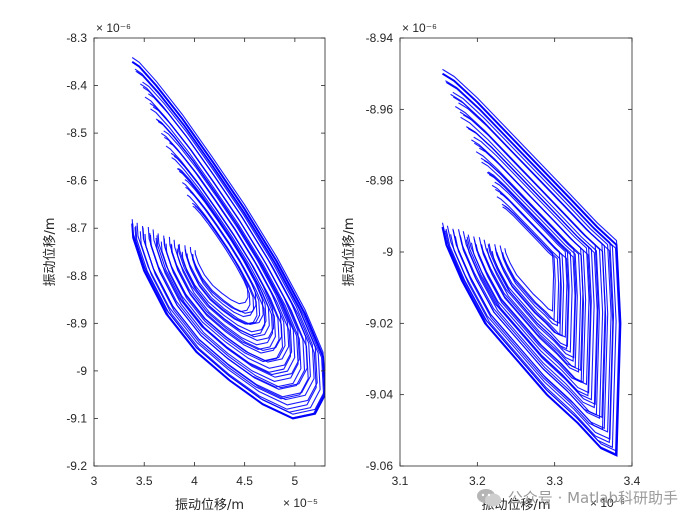 The height and width of the screenshot is (525, 700). I want to click on y-tick-label: -9.02, so click(380, 323).